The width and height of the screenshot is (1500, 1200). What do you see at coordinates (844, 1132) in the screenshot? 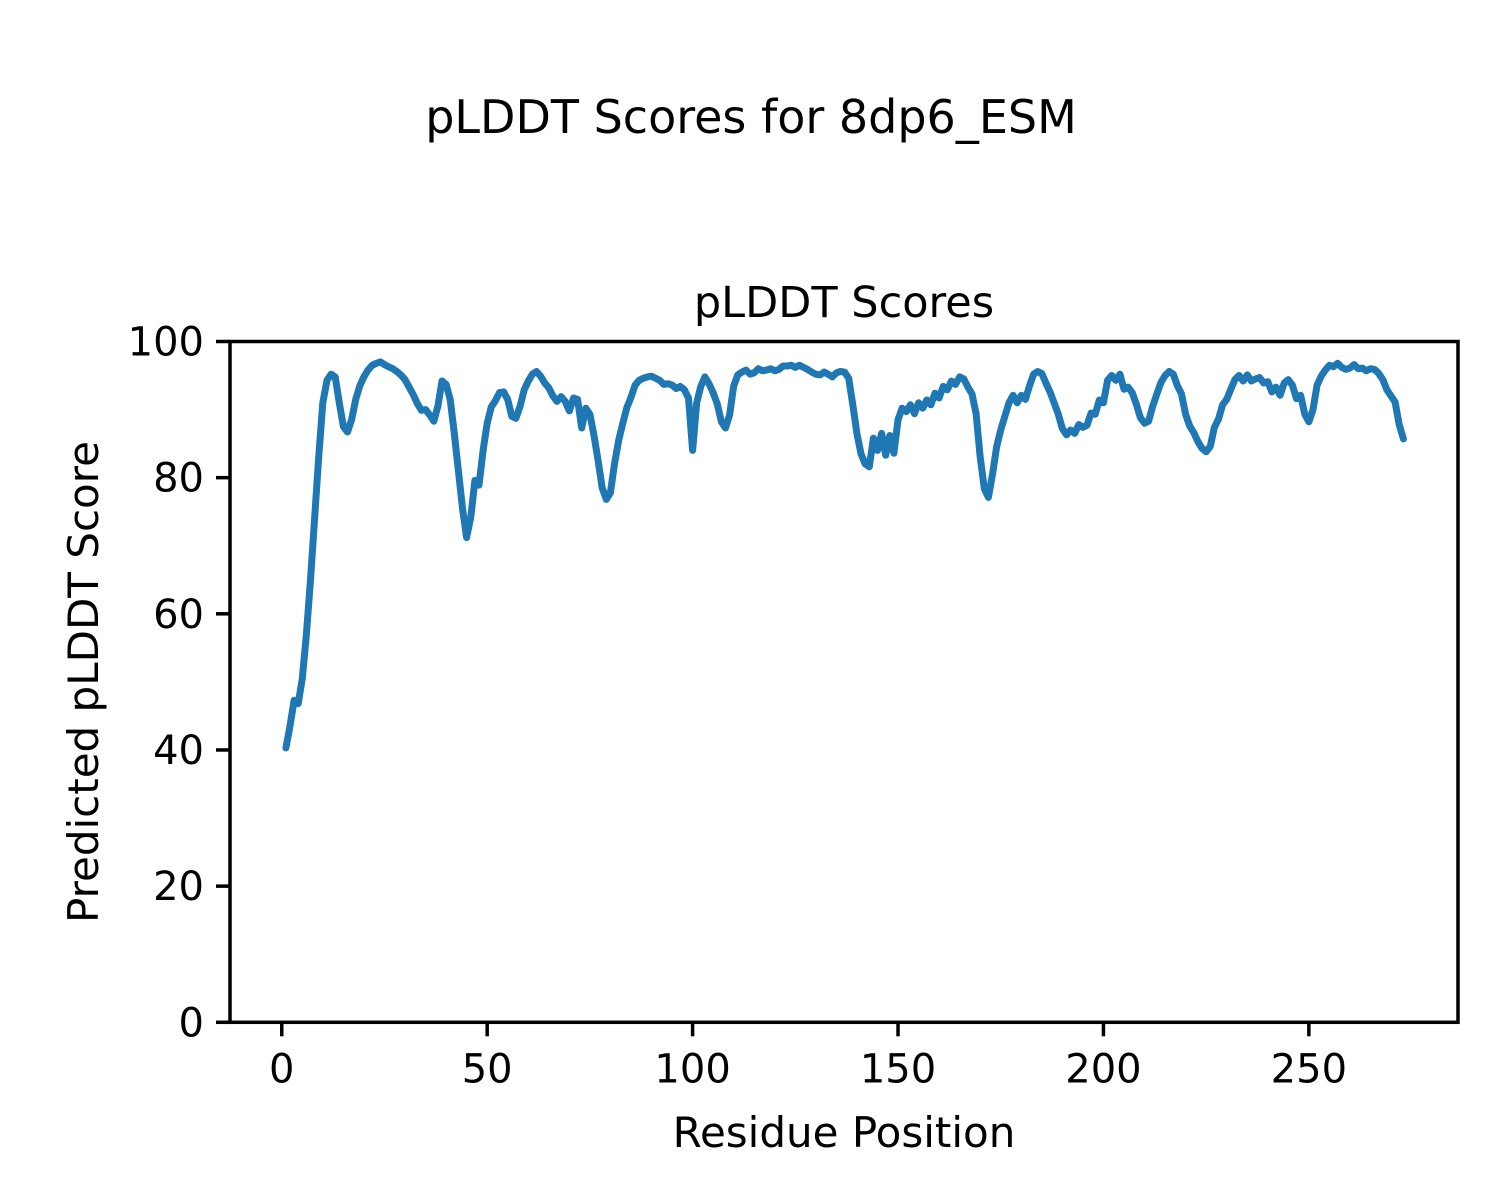
I see `x-axis-label: Residue Position` at bounding box center [844, 1132].